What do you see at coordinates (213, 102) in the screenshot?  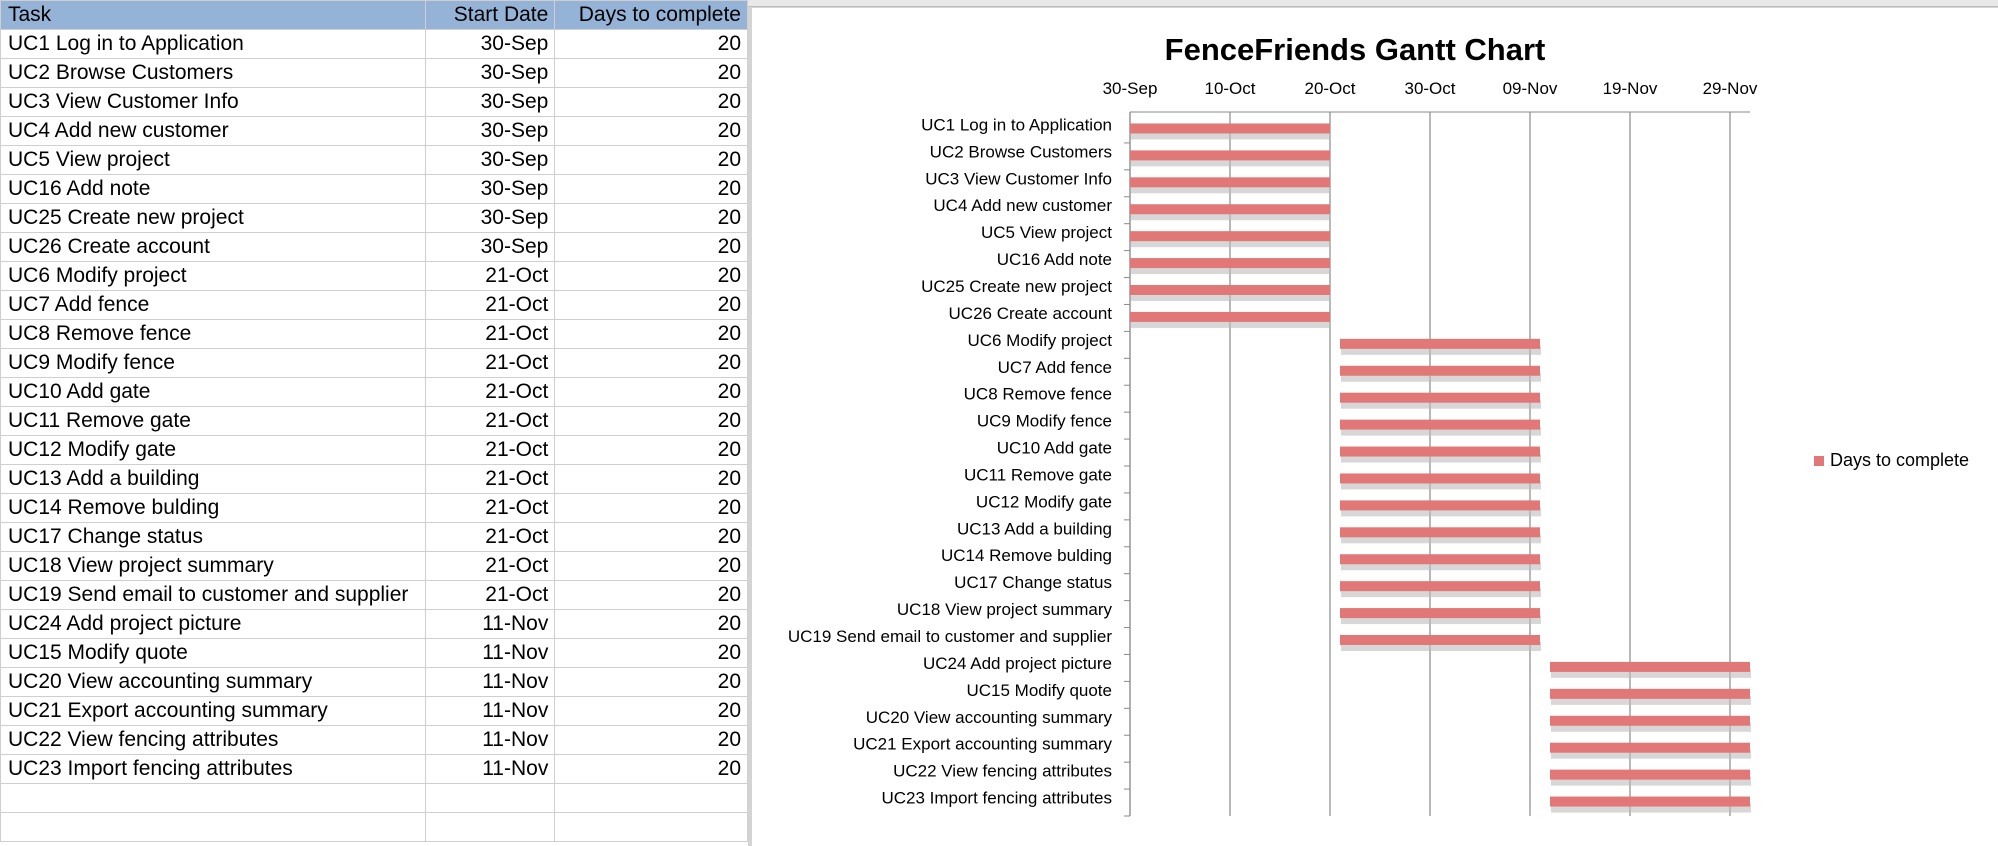 I see `task-cell: UC3 View Customer Info` at bounding box center [213, 102].